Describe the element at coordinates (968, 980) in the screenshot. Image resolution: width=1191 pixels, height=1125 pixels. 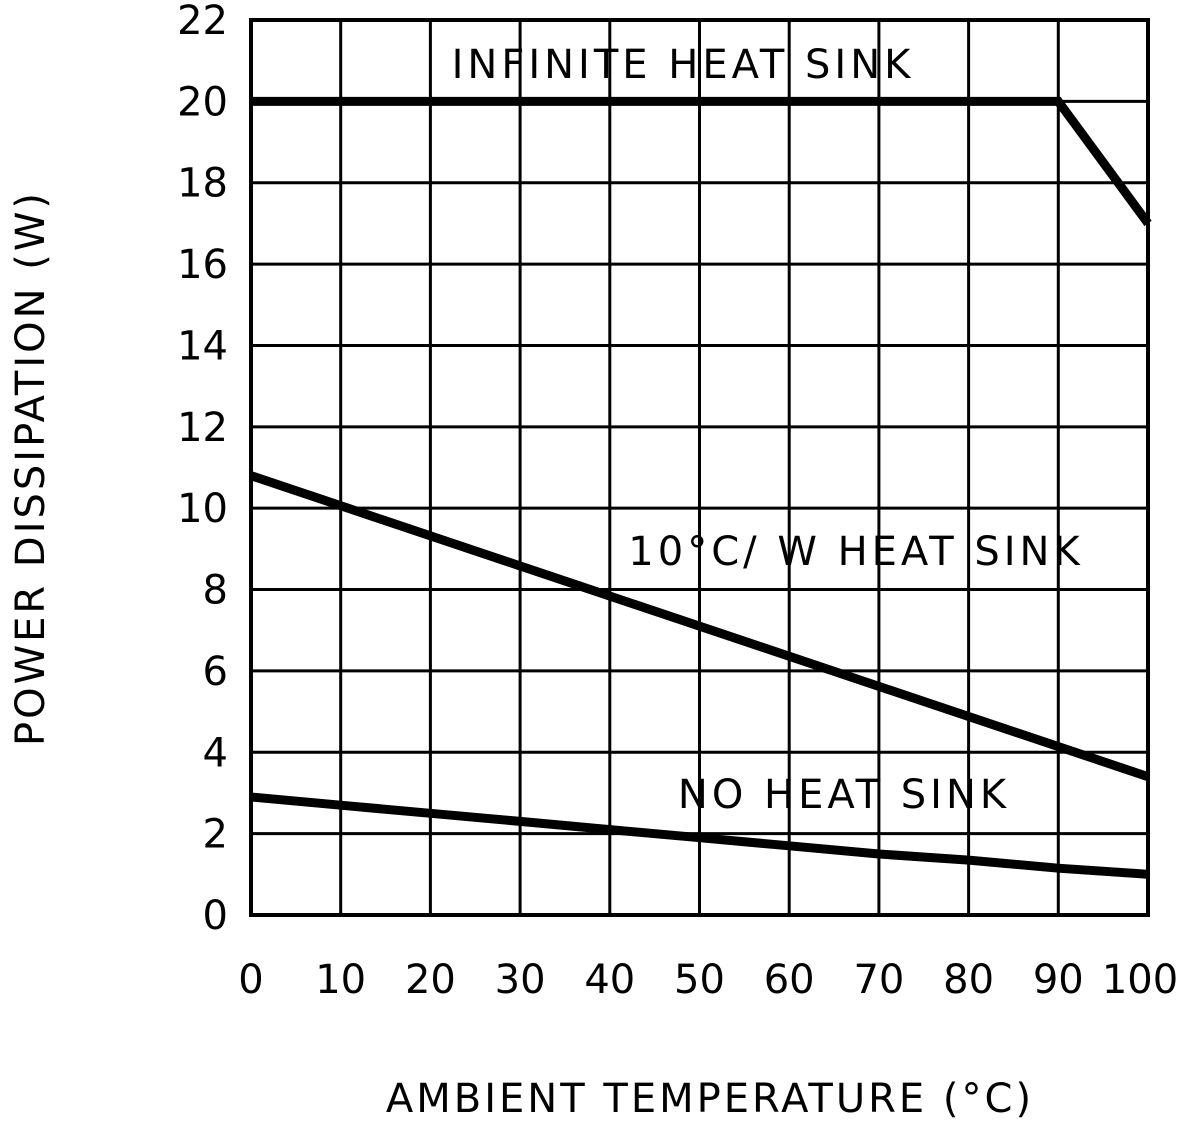
I see `x-tick-label: 80` at that location.